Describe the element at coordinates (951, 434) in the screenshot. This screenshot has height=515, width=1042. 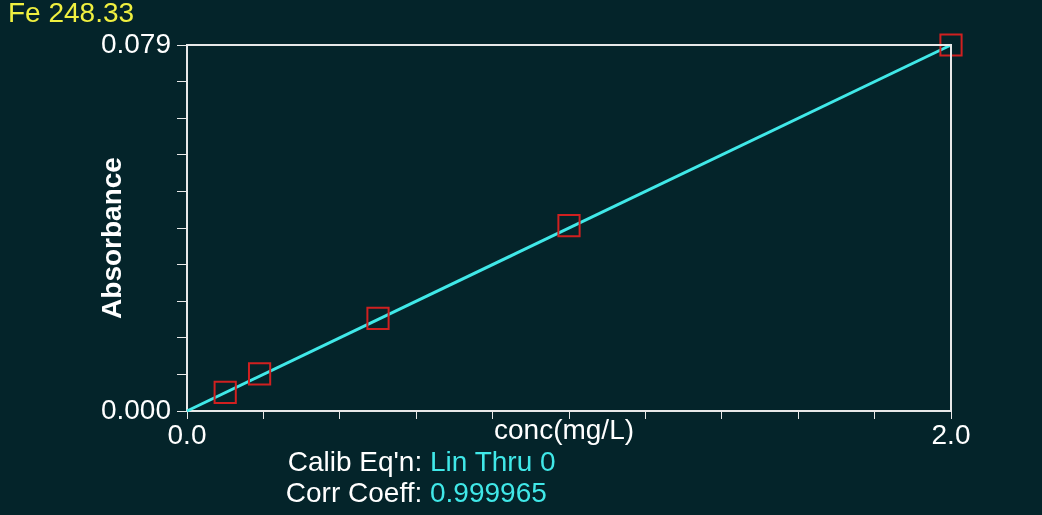
I see `x-tick-label: 2.0` at that location.